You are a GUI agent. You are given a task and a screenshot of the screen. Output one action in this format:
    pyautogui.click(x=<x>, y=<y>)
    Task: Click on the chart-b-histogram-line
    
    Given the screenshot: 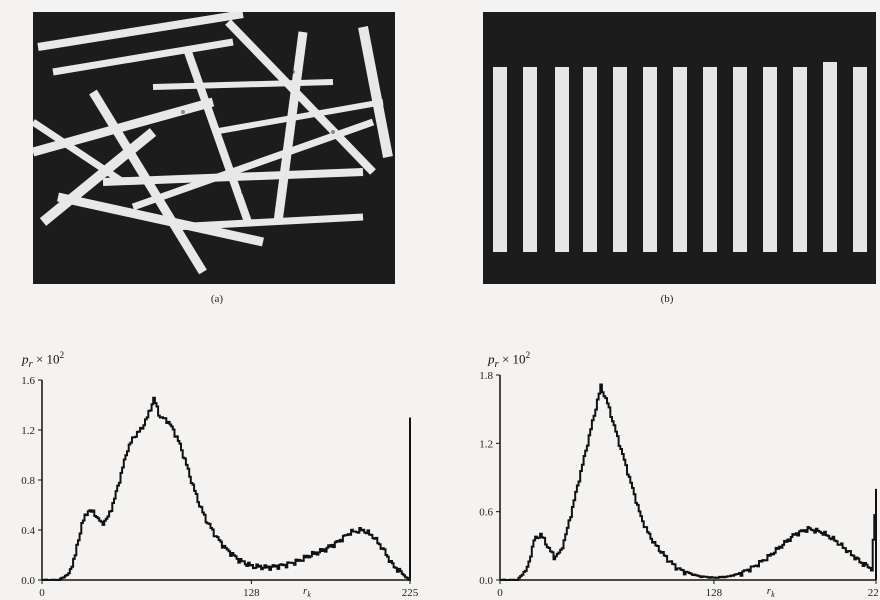 What is the action you would take?
    pyautogui.click(x=688, y=482)
    